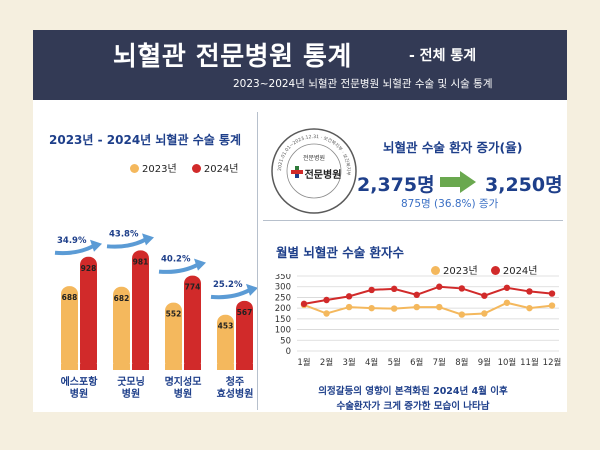 Image resolution: width=600 pixels, height=450 pixels. What do you see at coordinates (283, 298) in the screenshot?
I see `y-tick-250: 250` at bounding box center [283, 298].